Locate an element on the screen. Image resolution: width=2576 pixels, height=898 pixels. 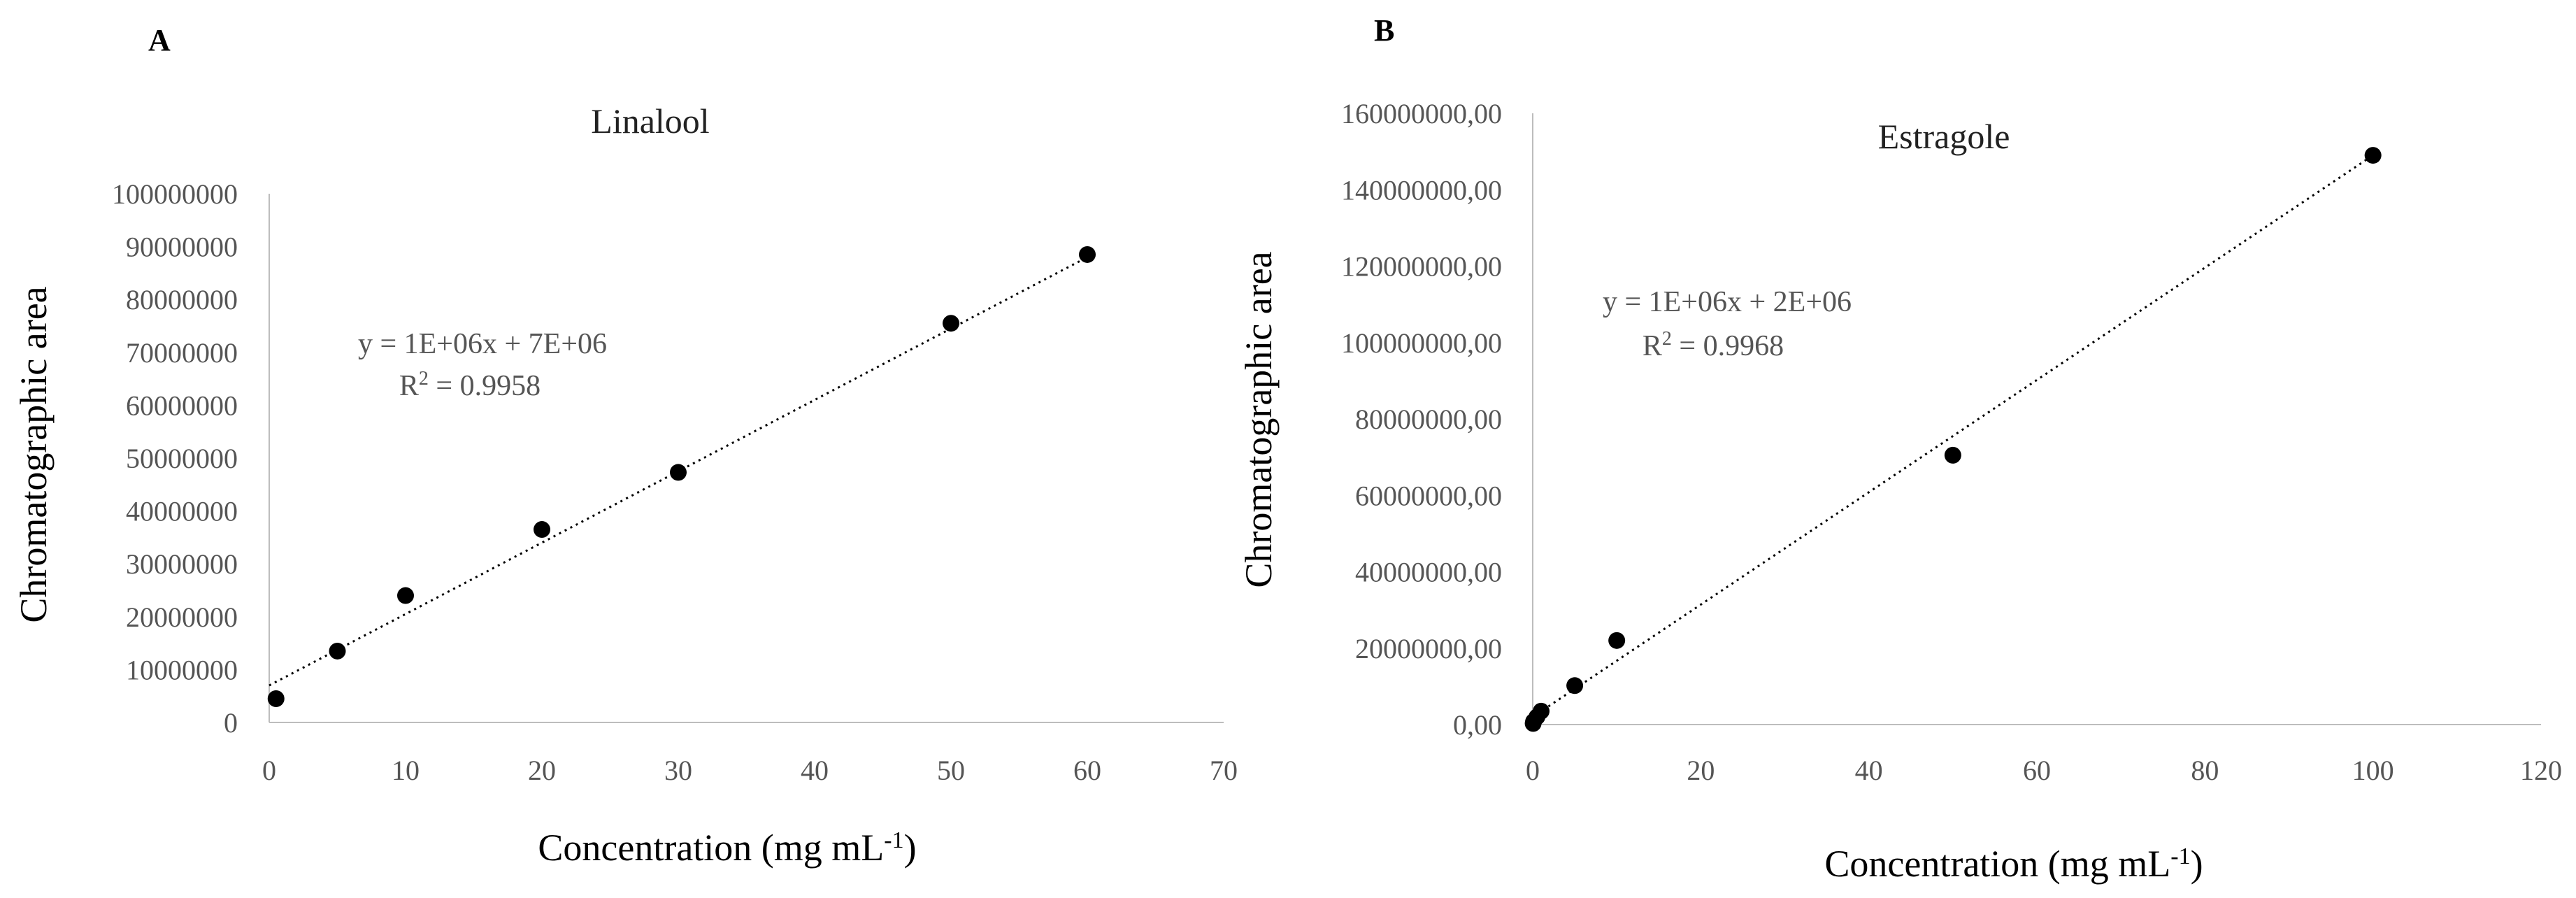
panel-a-x-tick-label: 10 is located at coordinates (406, 770).